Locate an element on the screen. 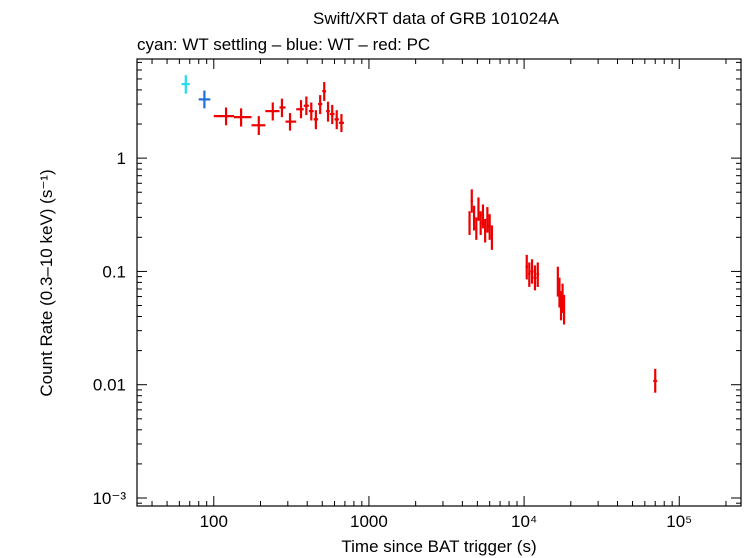  x-axis-label: Time since BAT trigger (s) is located at coordinates (438, 546).